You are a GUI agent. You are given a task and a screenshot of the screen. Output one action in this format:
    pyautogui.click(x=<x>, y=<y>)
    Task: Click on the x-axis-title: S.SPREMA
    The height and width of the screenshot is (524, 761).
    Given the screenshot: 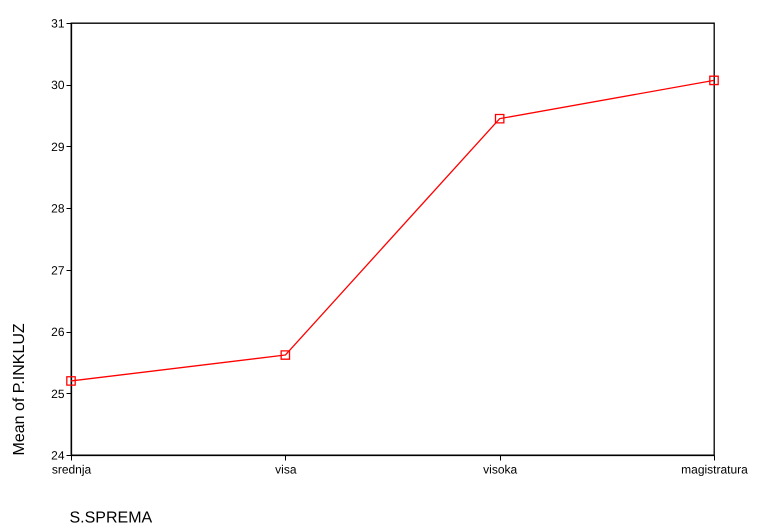 What is the action you would take?
    pyautogui.click(x=111, y=517)
    